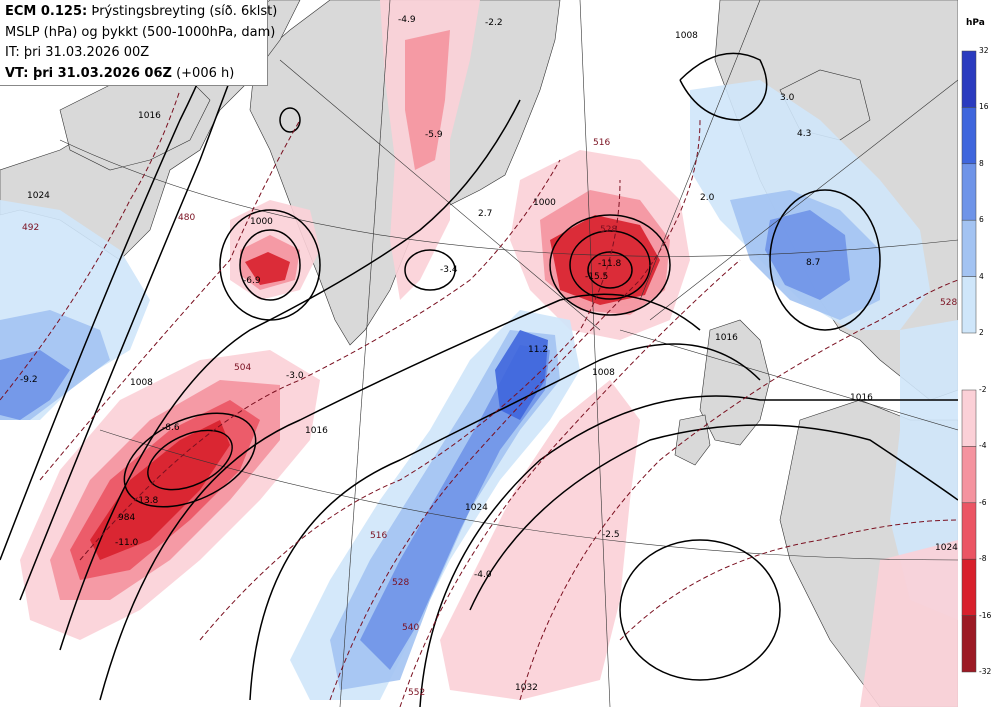 The height and width of the screenshot is (707, 1000). I want to click on legend-tick-positive-3: 6, so click(981, 220).